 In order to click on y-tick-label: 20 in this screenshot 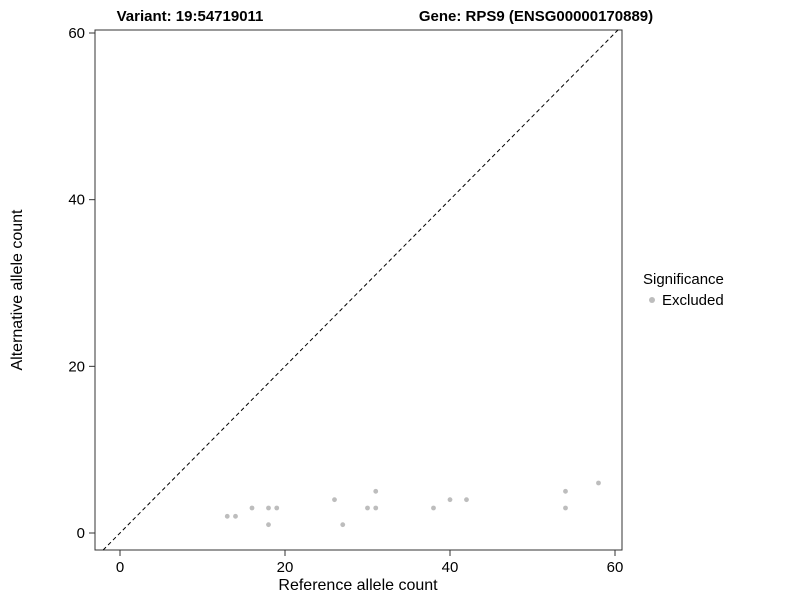, I will do `click(76, 366)`.